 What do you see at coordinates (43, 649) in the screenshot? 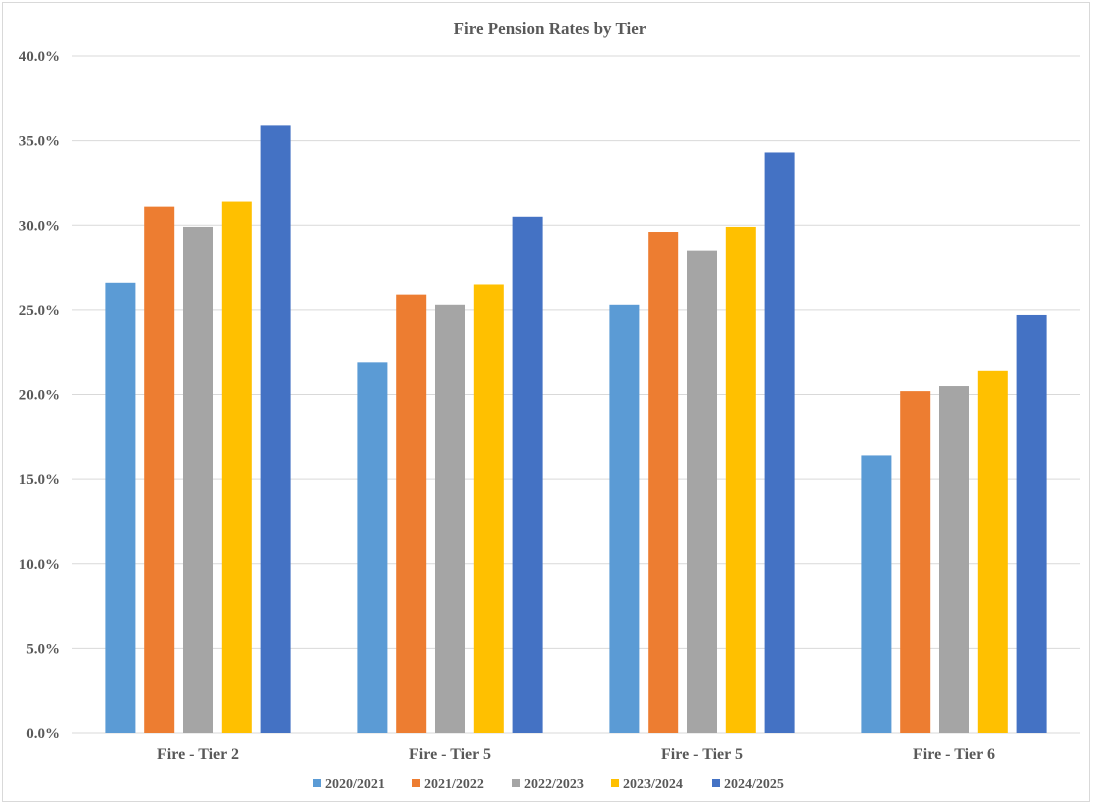
I see `y-tick-label: 5.0%` at bounding box center [43, 649].